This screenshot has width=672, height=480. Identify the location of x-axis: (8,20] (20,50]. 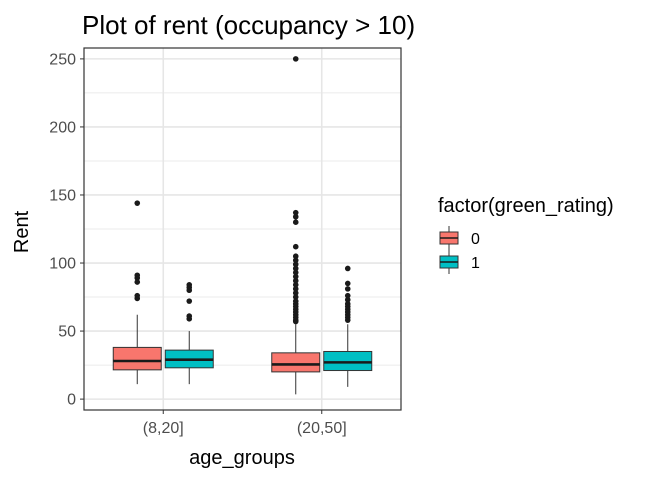
(245, 423).